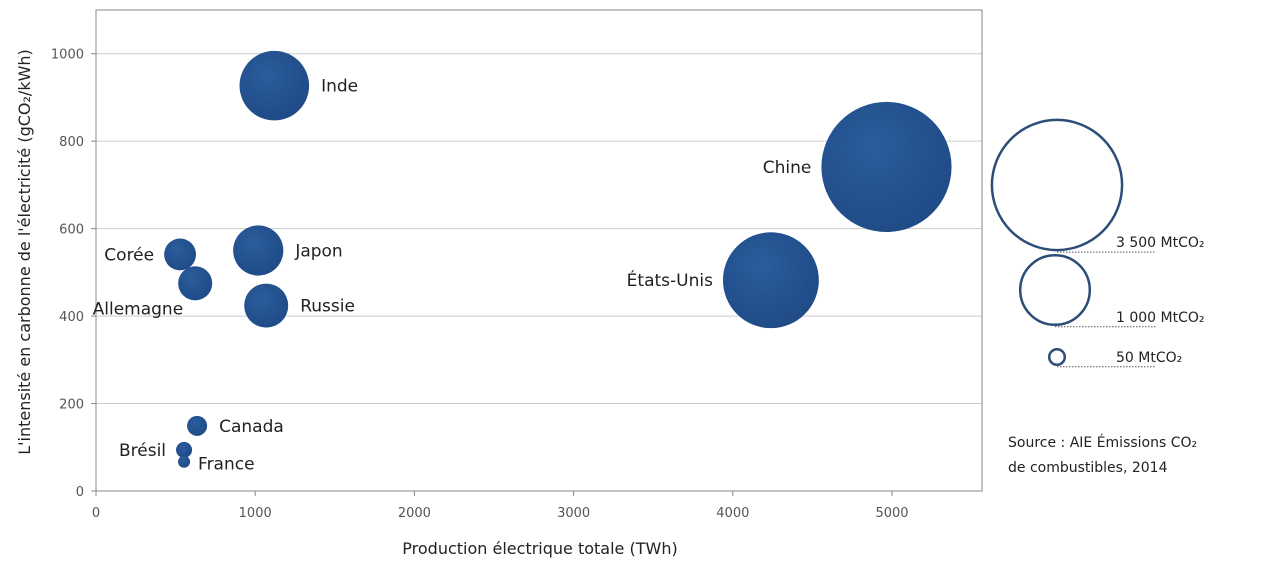  I want to click on x-tick-label: 5000, so click(891, 513).